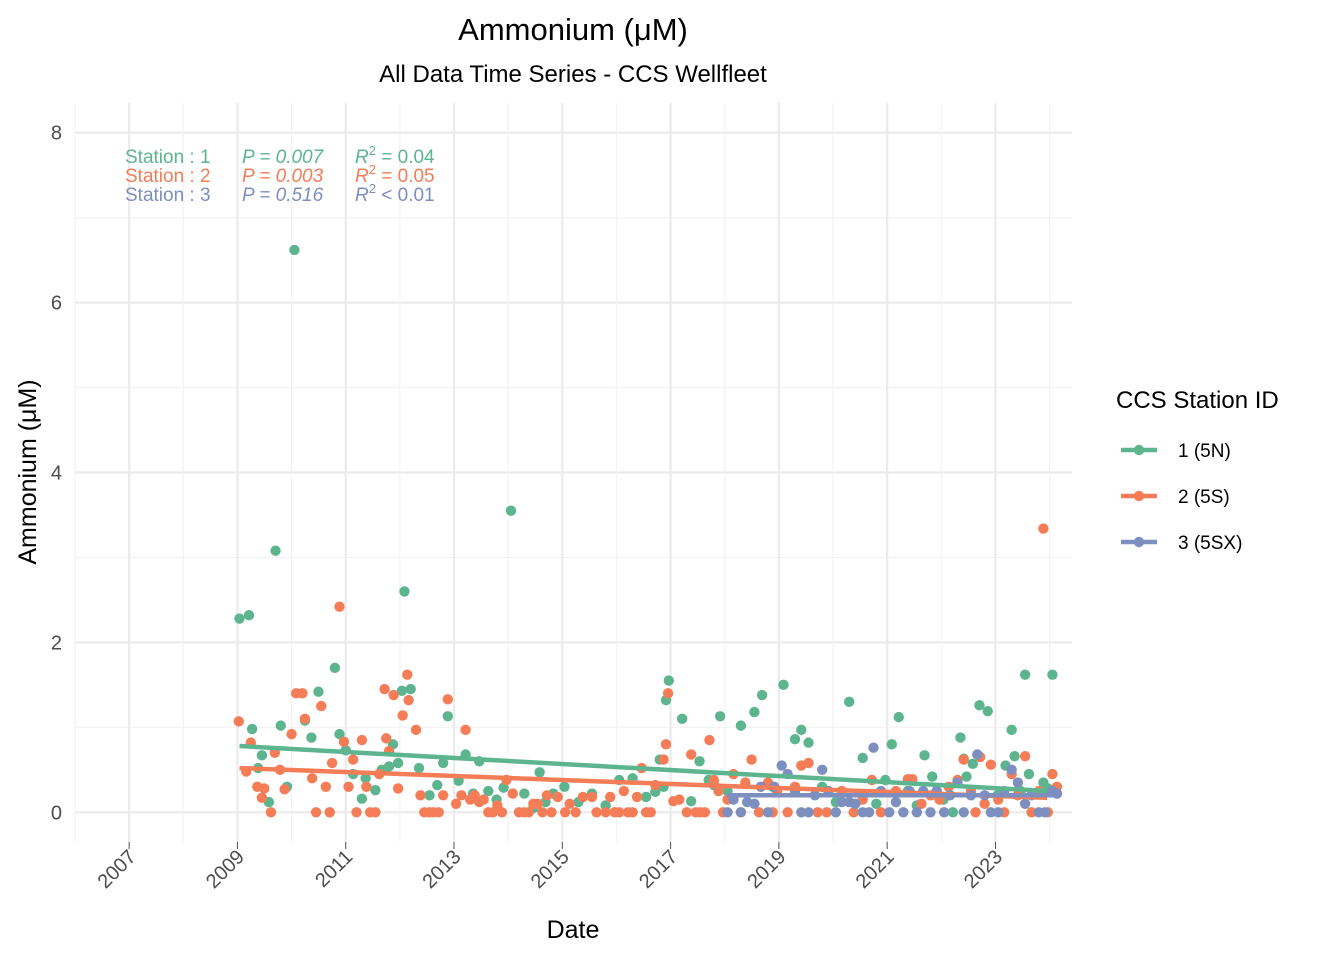 Image resolution: width=1344 pixels, height=960 pixels. Describe the element at coordinates (28, 471) in the screenshot. I see `y-axis-title: Ammonium (μM)` at that location.